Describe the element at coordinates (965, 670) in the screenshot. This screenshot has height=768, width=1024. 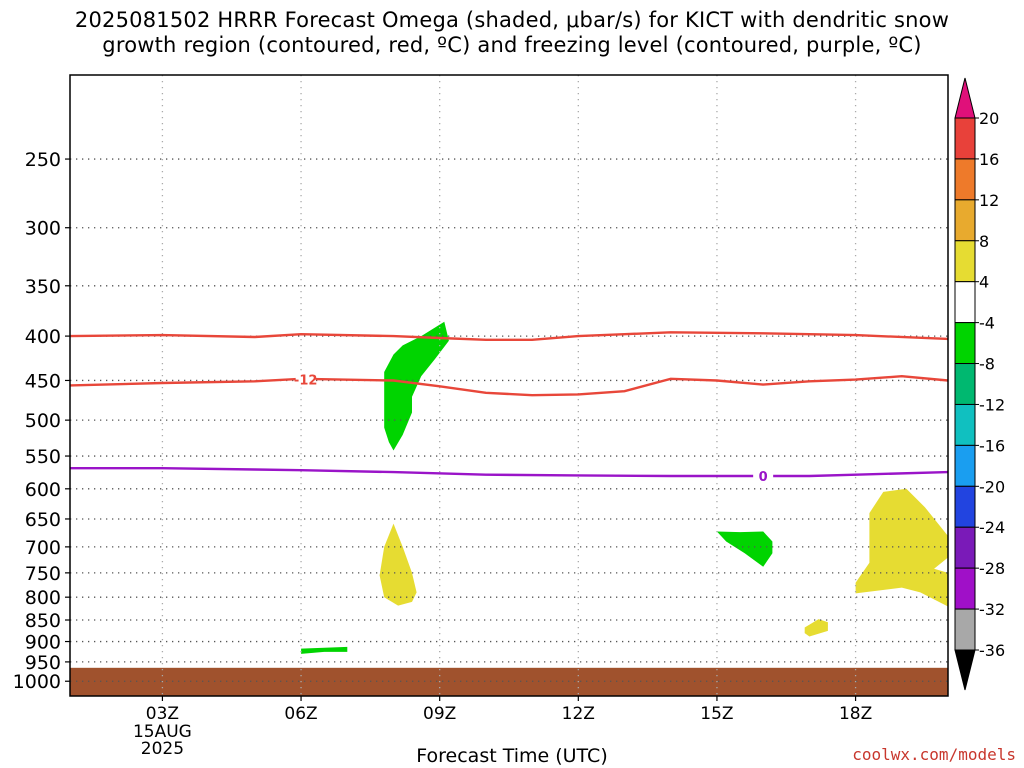
I see `colorbar-bottom-arrow` at that location.